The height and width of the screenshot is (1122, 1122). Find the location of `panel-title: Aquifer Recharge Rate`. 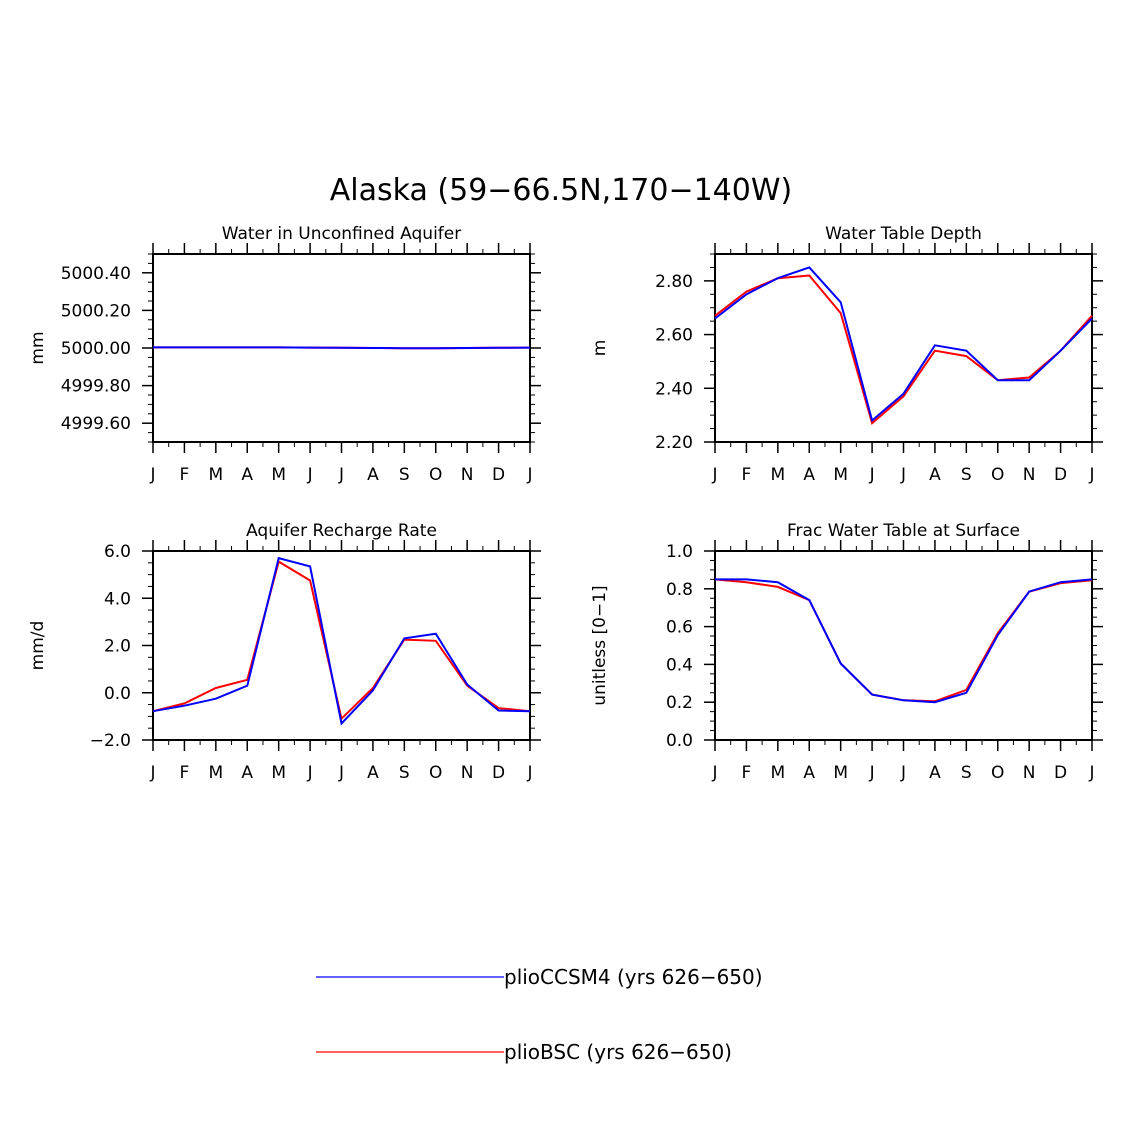

panel-title: Aquifer Recharge Rate is located at coordinates (341, 531).